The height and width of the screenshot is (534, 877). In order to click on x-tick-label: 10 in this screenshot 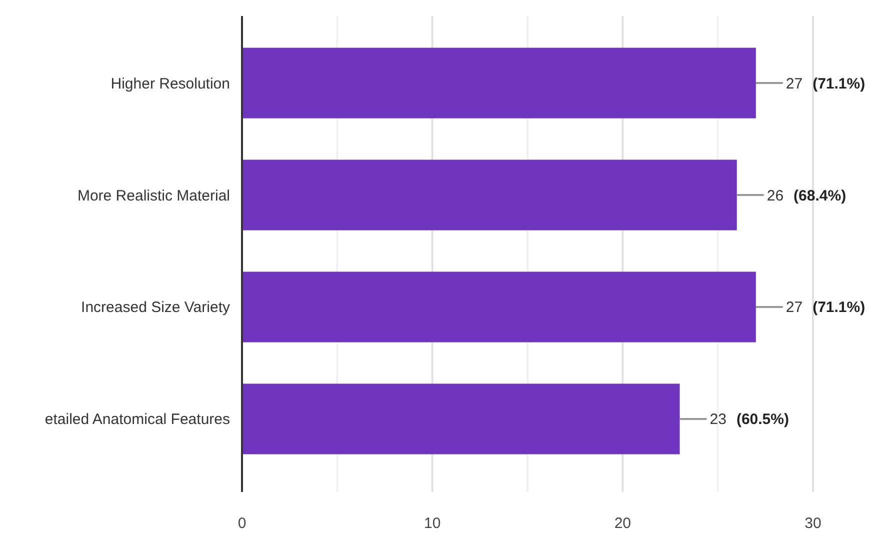, I will do `click(432, 523)`.